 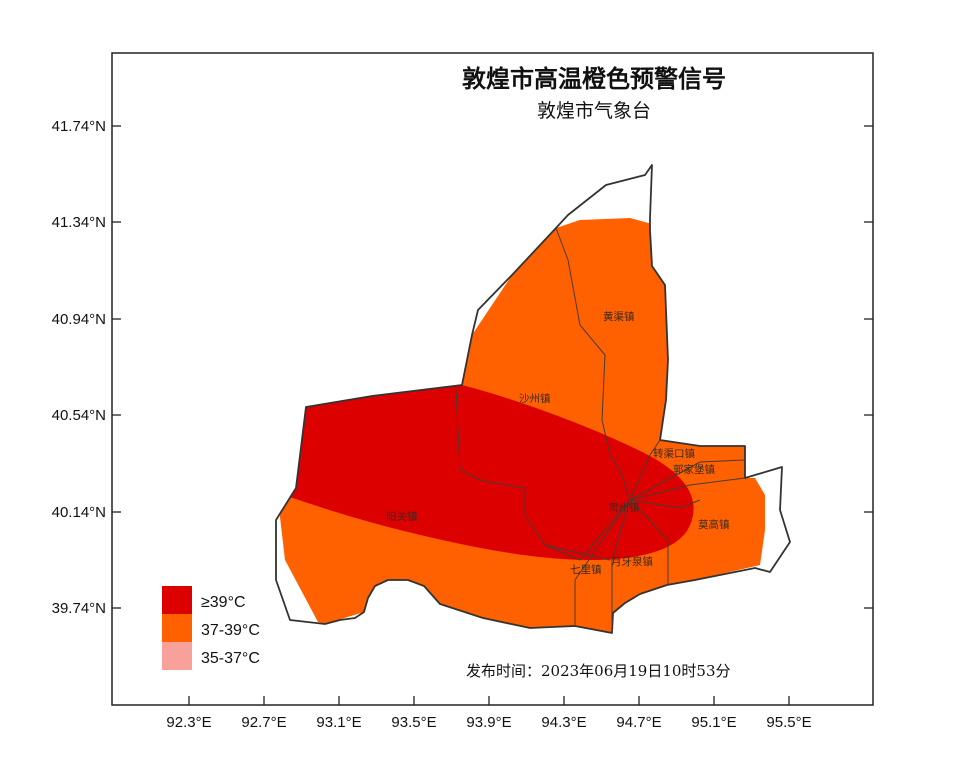 I want to click on legend-swatch-extreme, so click(x=177, y=600).